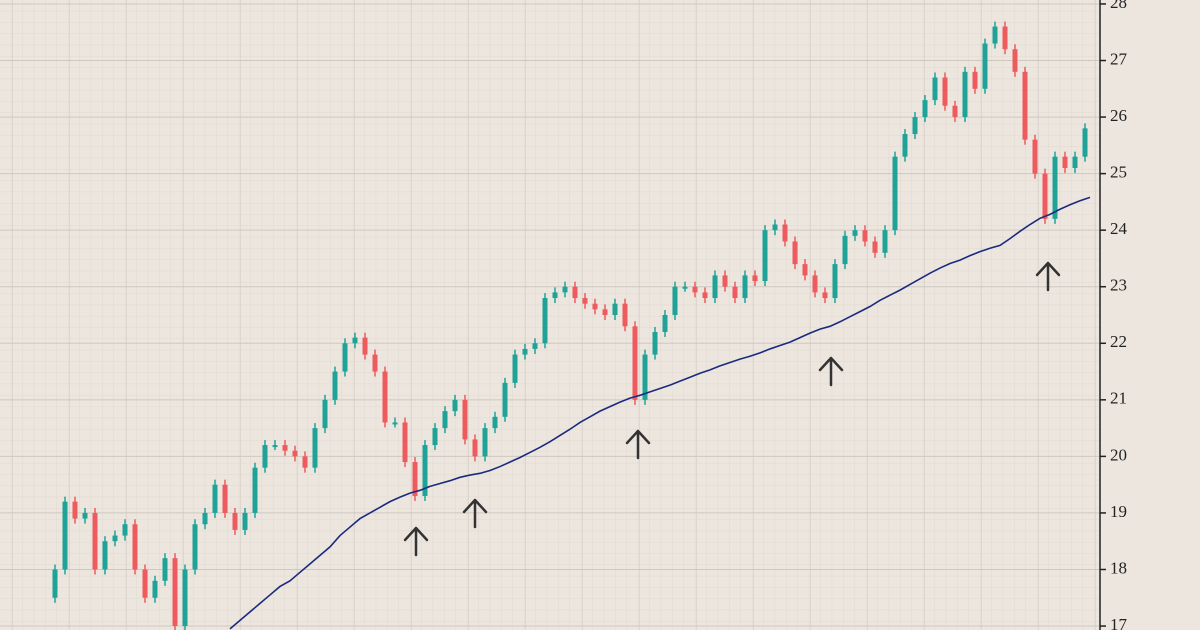 The height and width of the screenshot is (630, 1200). Describe the element at coordinates (1118, 285) in the screenshot. I see `y-tick-label: 23` at that location.